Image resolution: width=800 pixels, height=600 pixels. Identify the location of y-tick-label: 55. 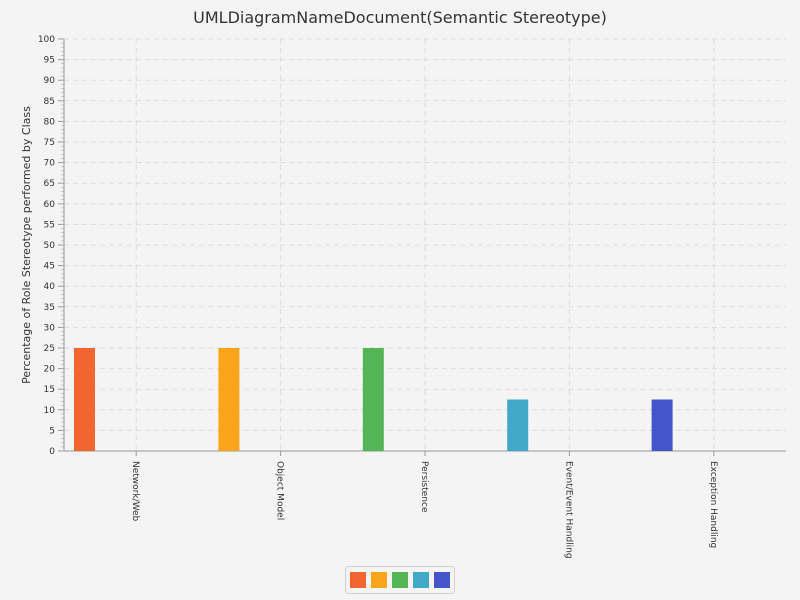
(49, 225).